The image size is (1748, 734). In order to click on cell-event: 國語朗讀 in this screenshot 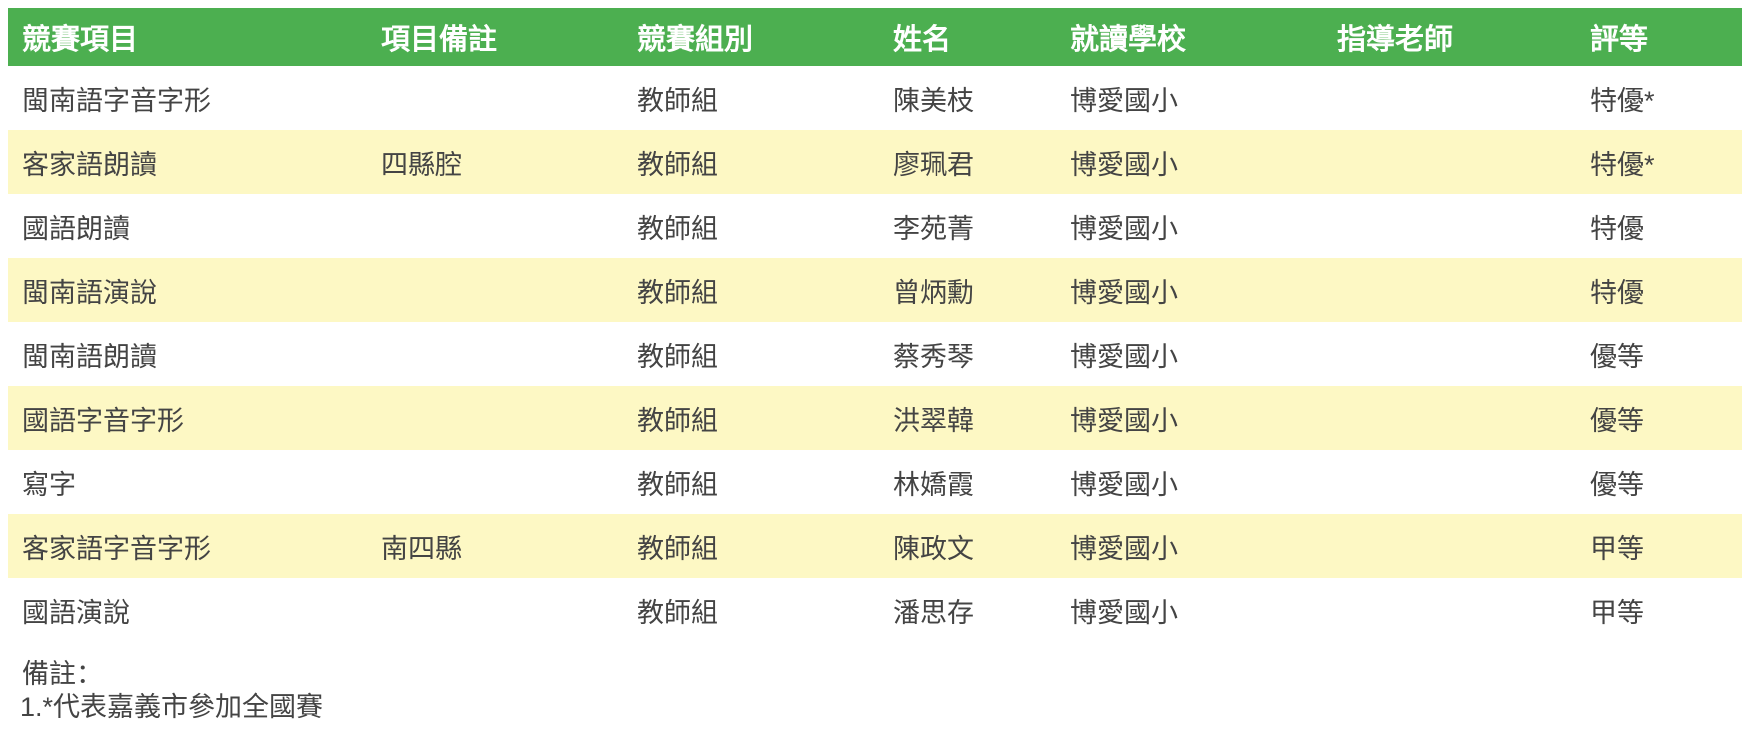, I will do `click(76, 228)`.